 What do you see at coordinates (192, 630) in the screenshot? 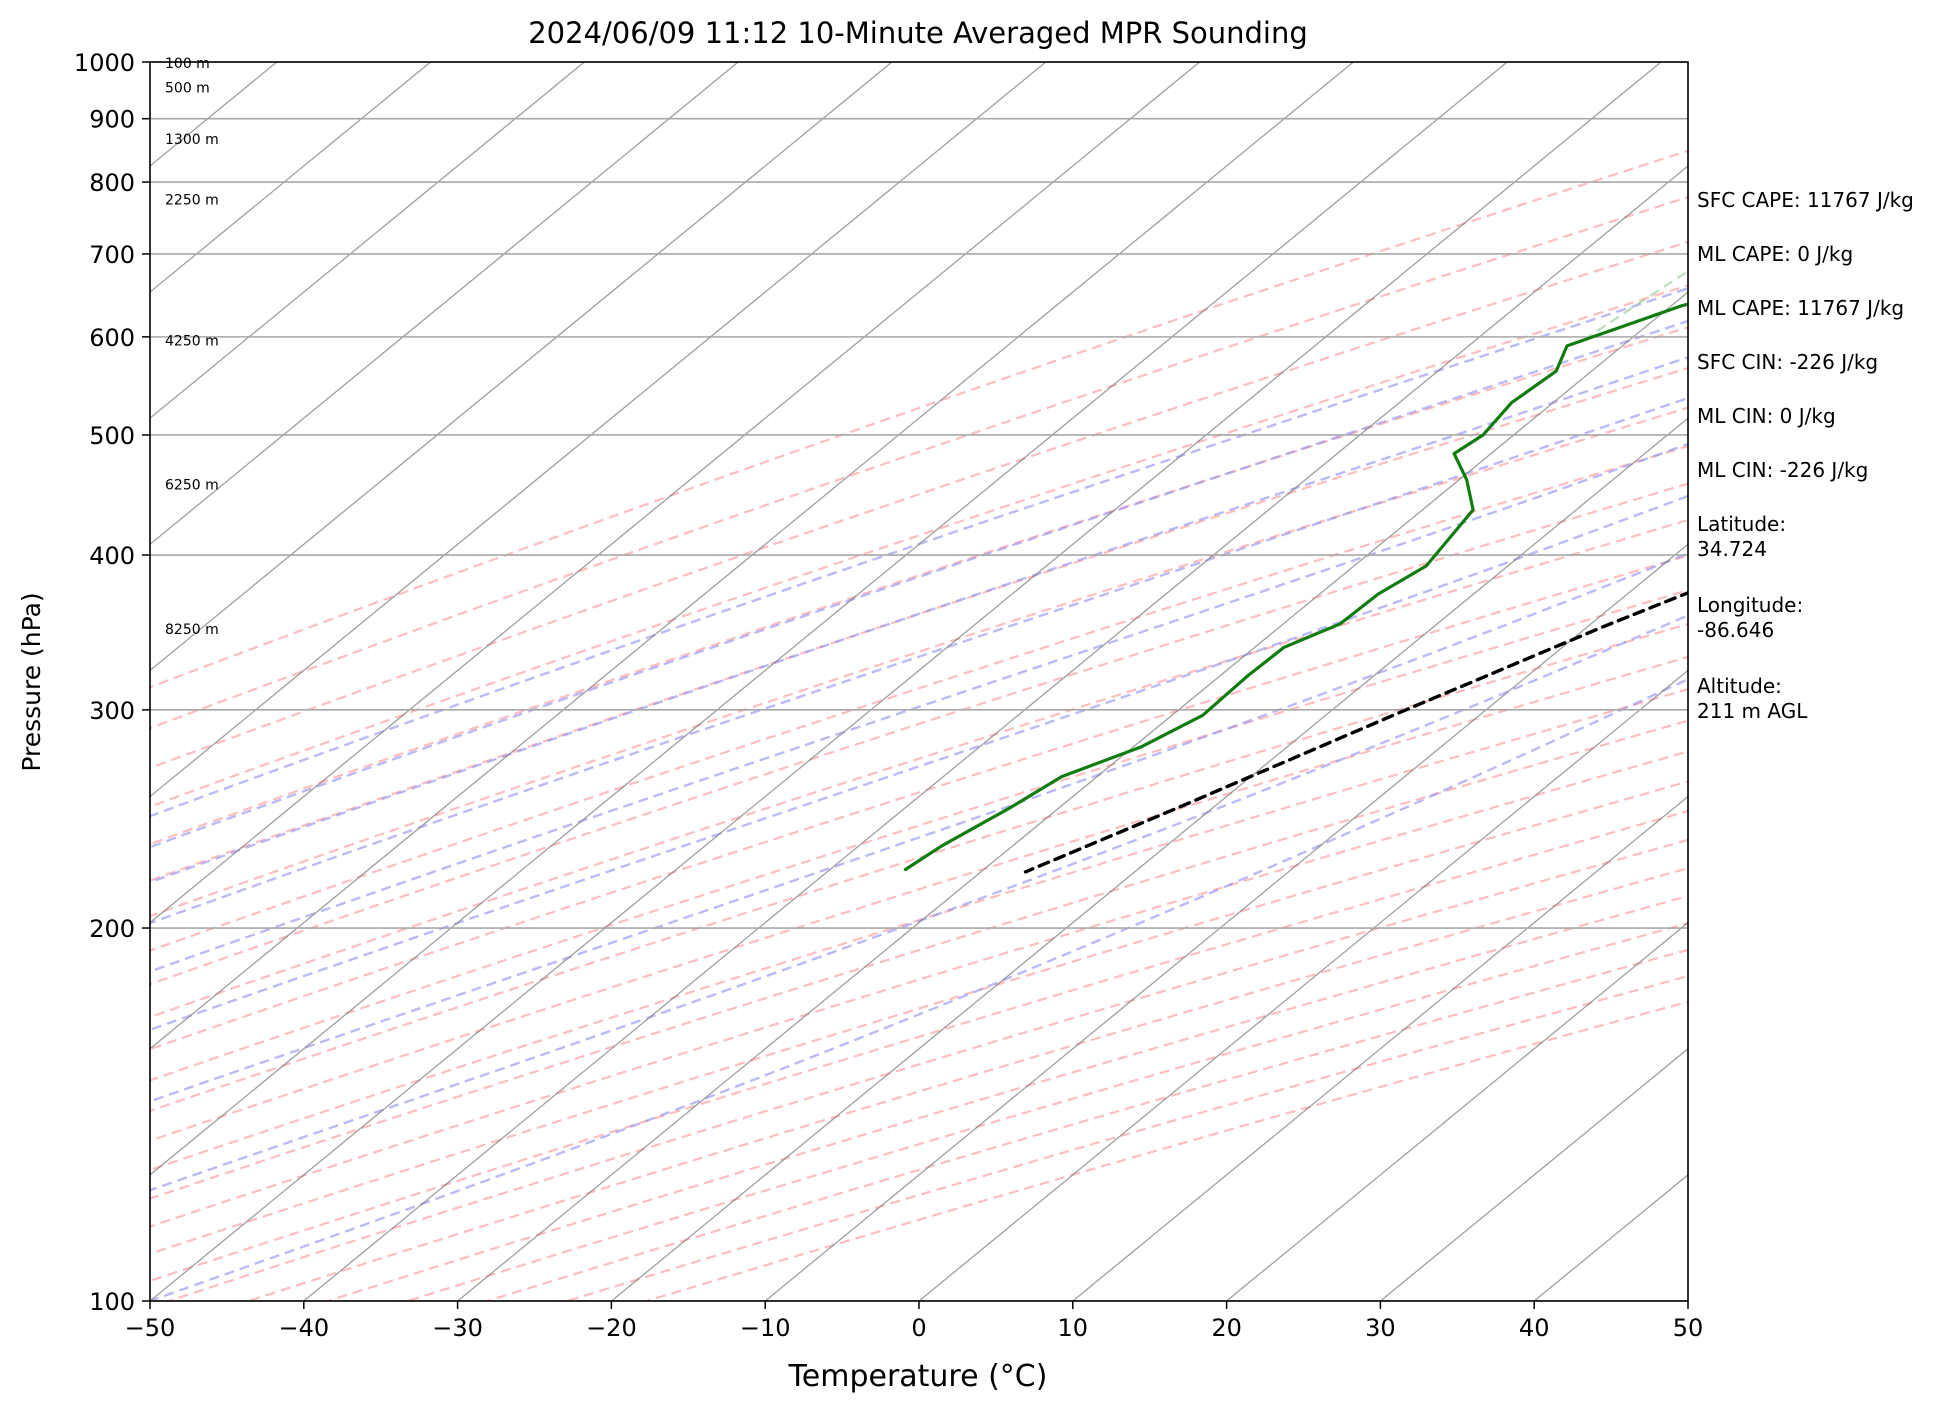
I see `height-label: 8250 m` at bounding box center [192, 630].